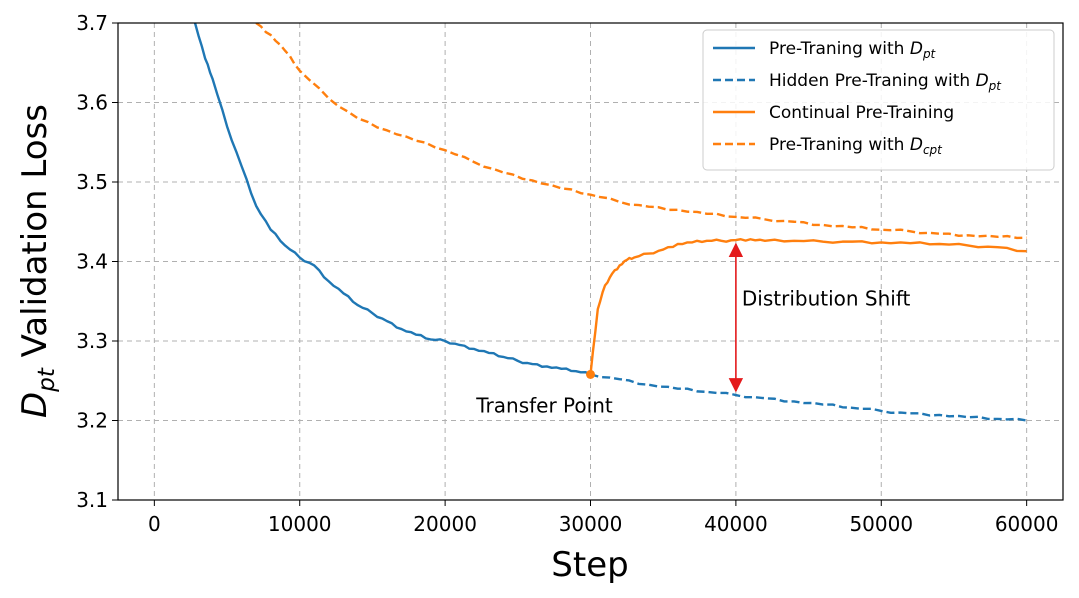 The width and height of the screenshot is (1079, 598). What do you see at coordinates (47, 380) in the screenshot?
I see `y-axis-title-sub: pt` at bounding box center [47, 380].